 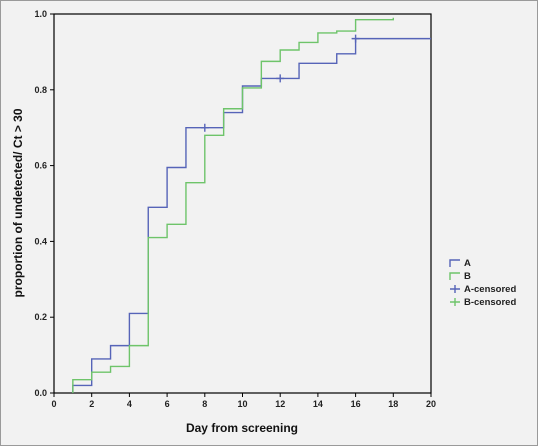 What do you see at coordinates (242, 404) in the screenshot?
I see `x-tick-label: 10` at bounding box center [242, 404].